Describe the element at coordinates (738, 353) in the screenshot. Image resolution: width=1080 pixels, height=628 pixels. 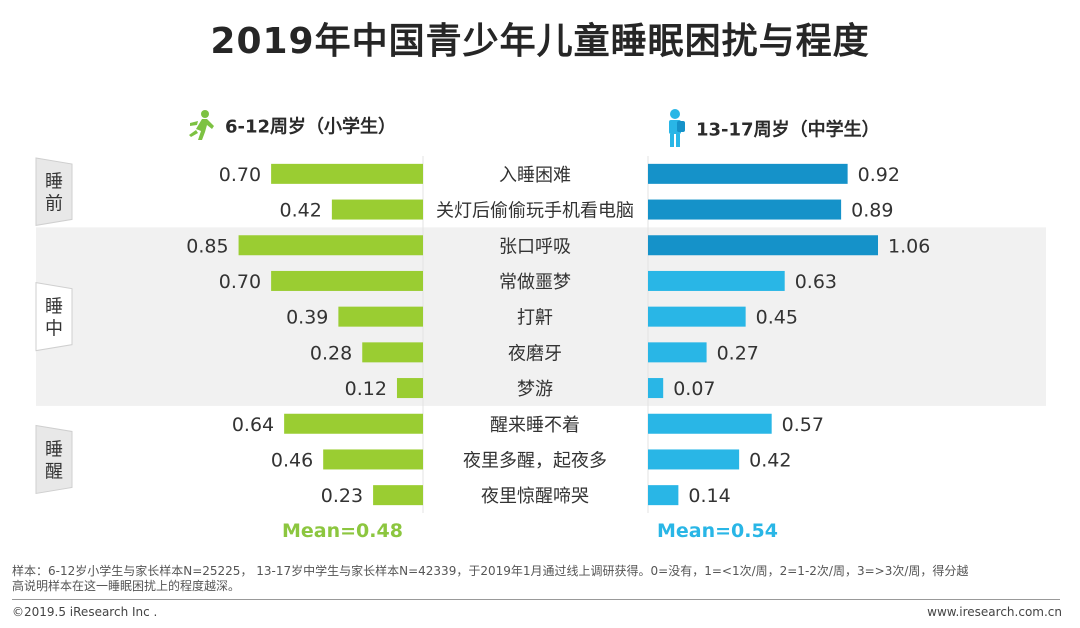
I see `value-label-secondary: 0.27` at that location.